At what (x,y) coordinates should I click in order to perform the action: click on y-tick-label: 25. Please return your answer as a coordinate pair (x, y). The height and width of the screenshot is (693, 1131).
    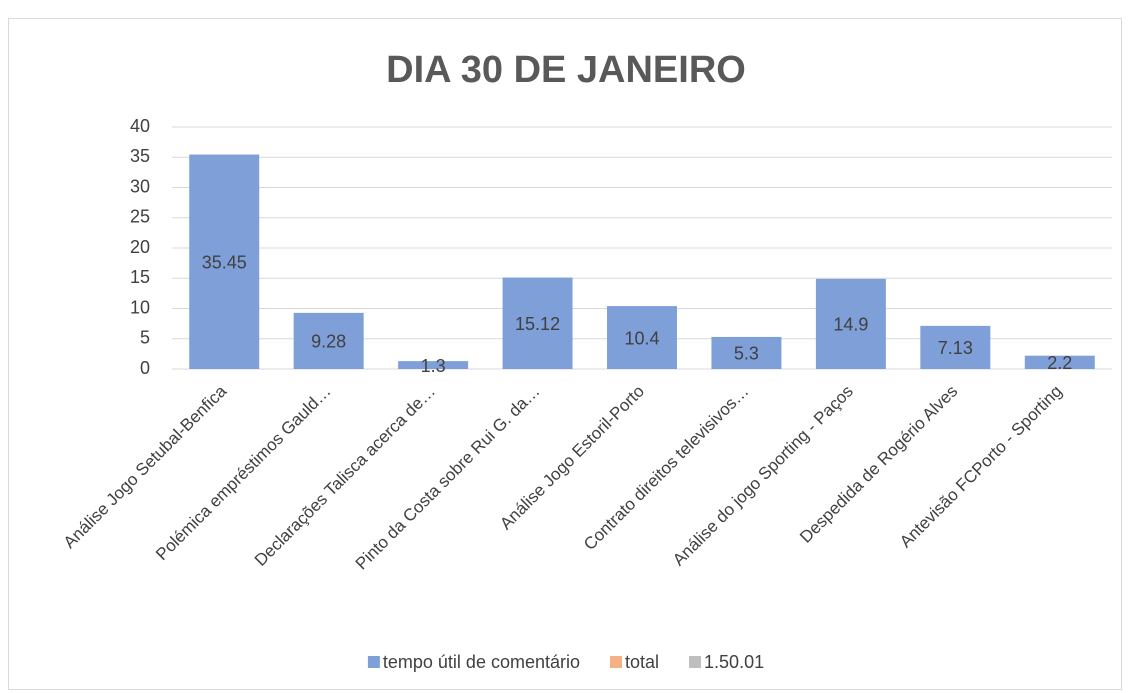
    Looking at the image, I should click on (140, 217).